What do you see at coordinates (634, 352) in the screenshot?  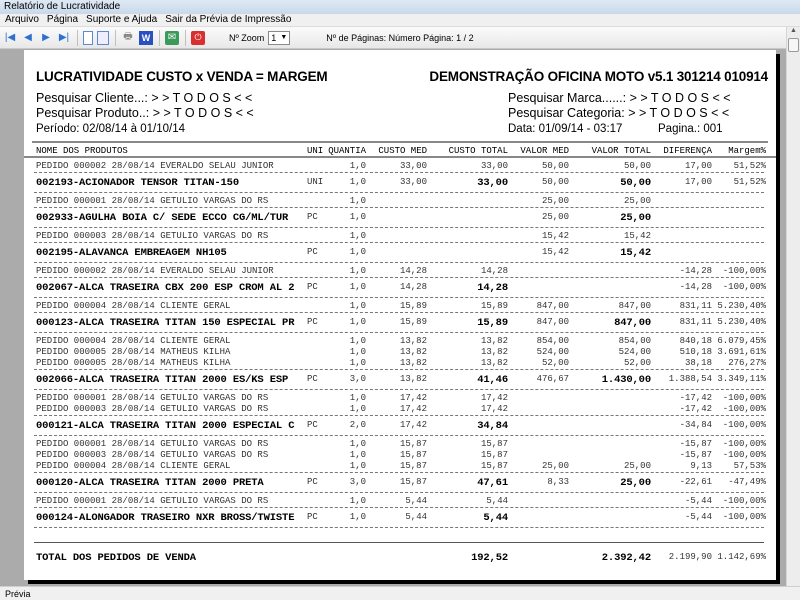 I see `cell-col-6: 524,00` at bounding box center [634, 352].